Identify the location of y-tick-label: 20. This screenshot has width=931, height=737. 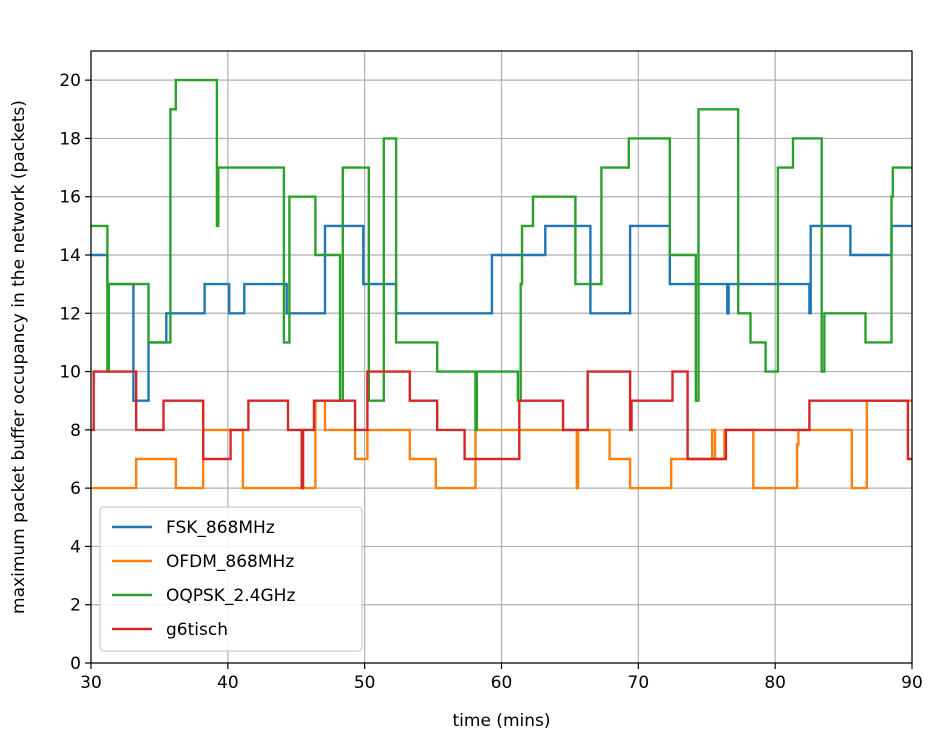
(70, 81).